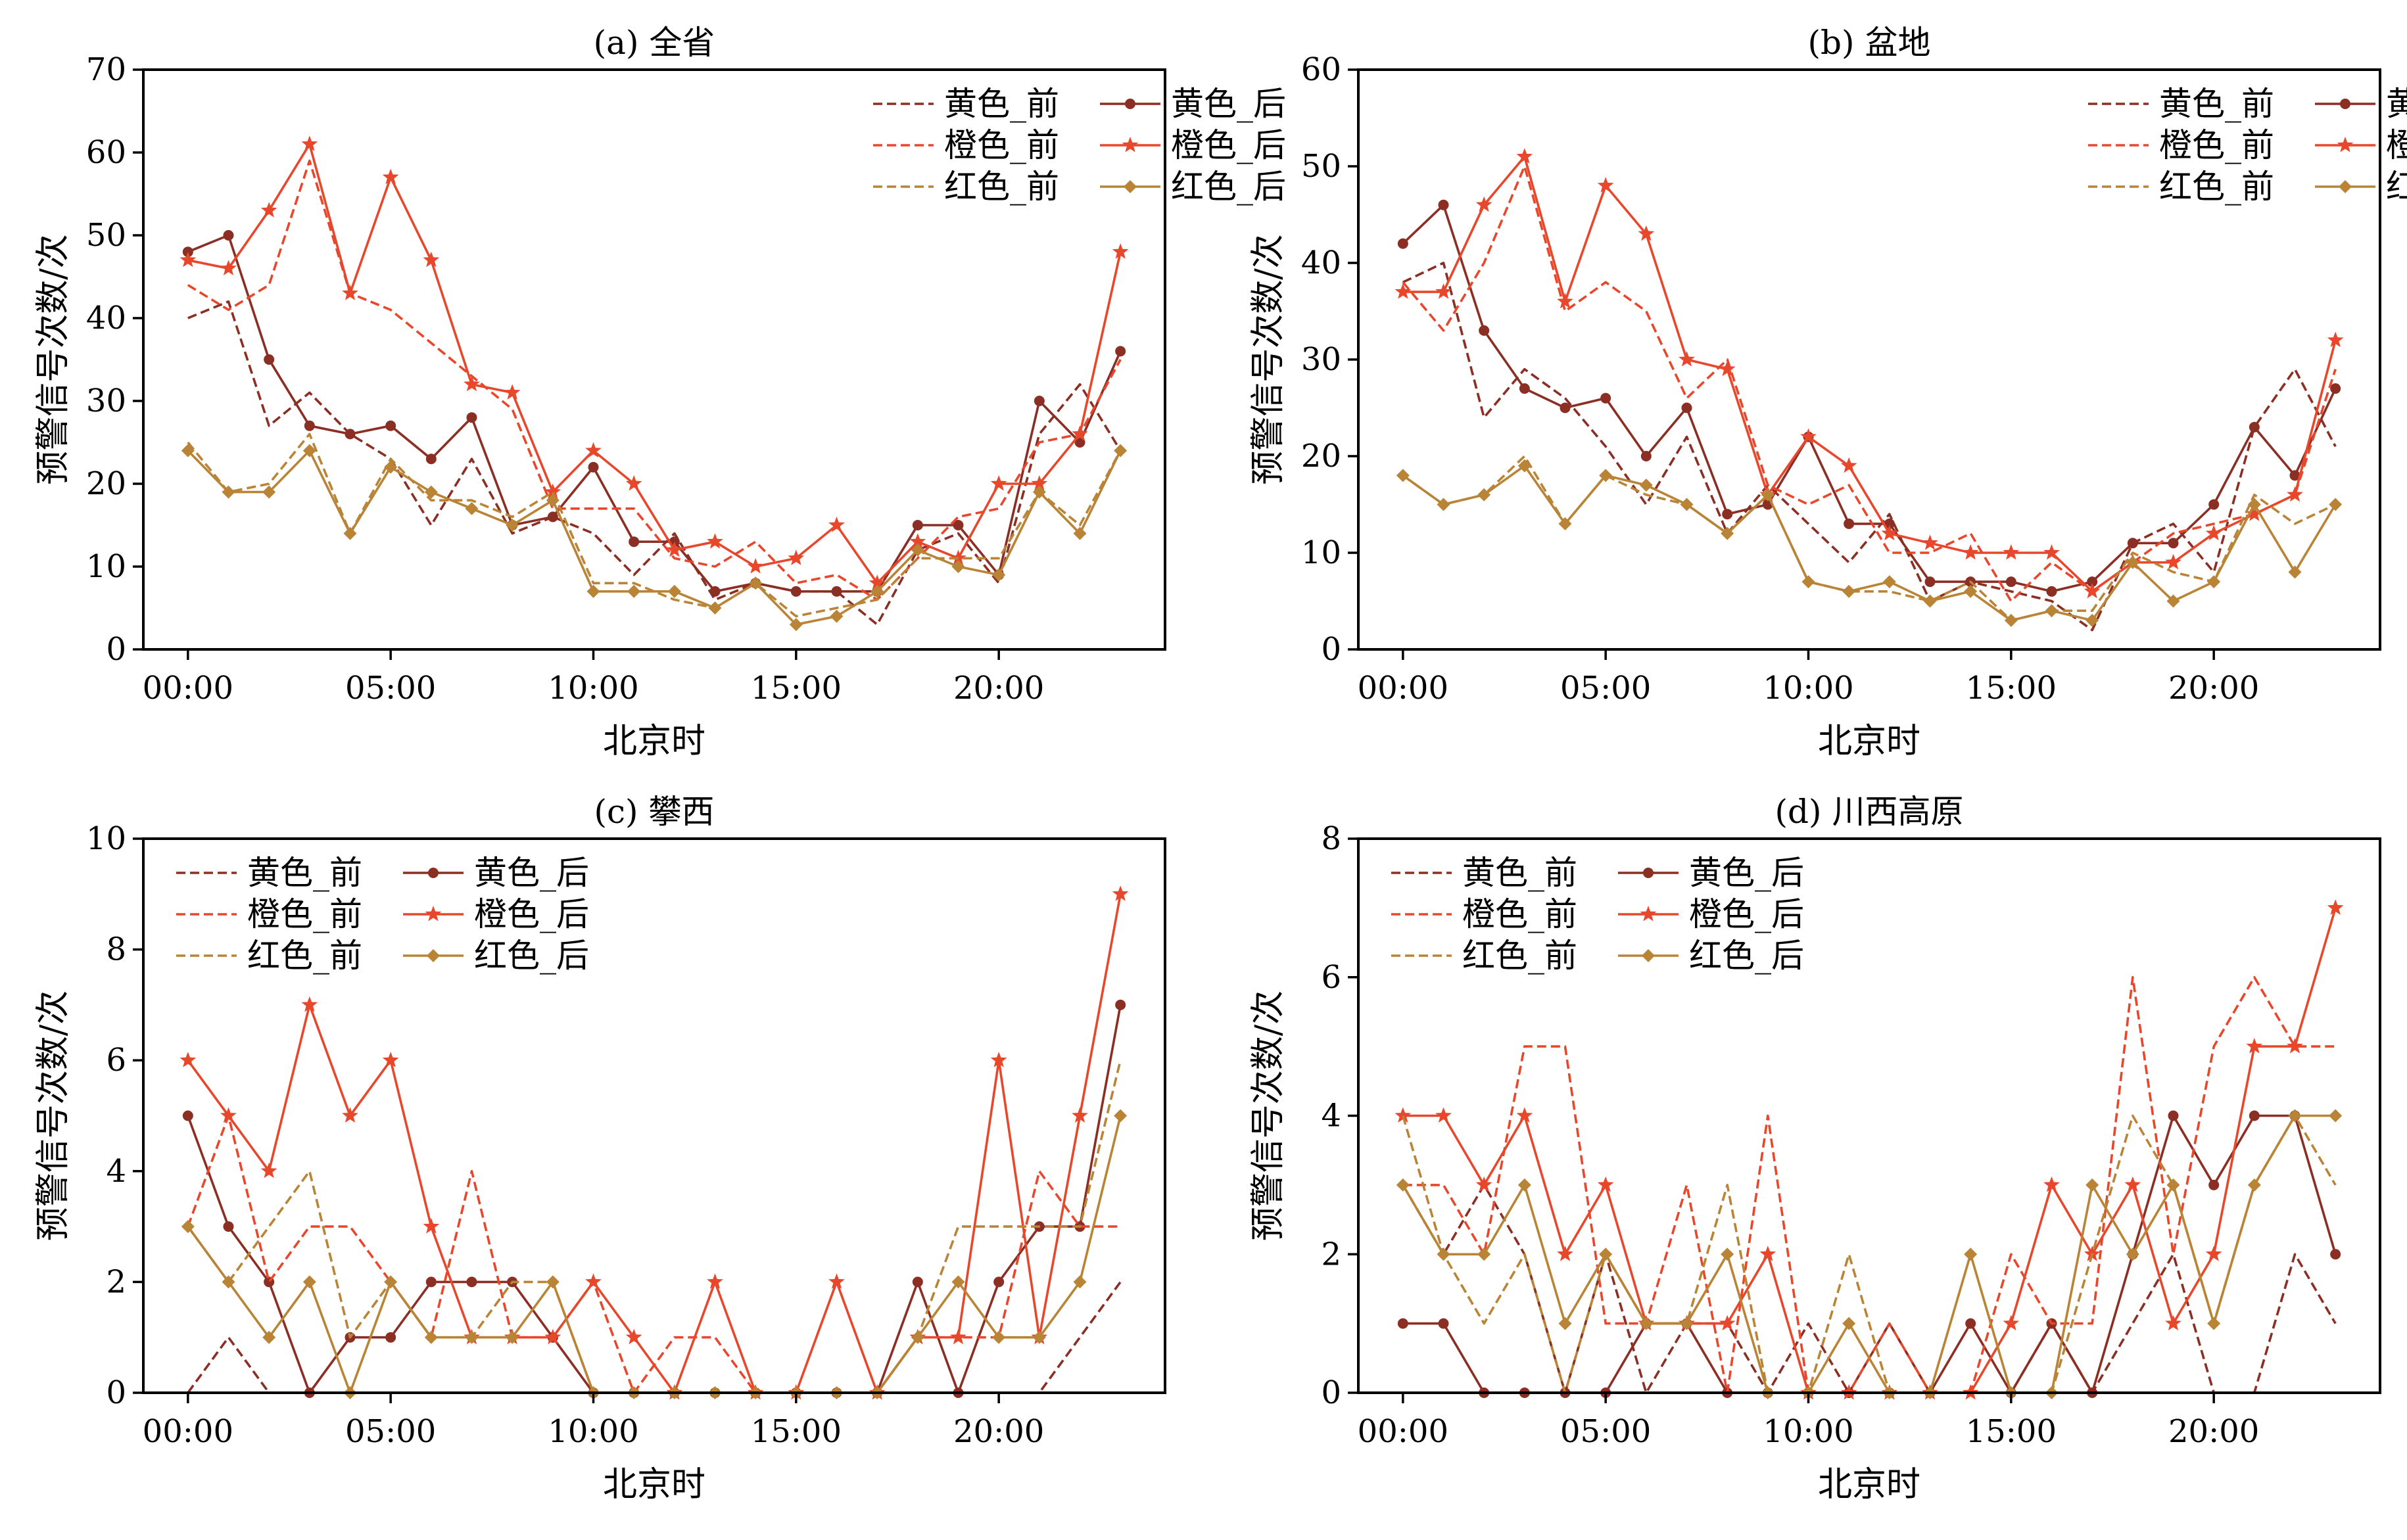  What do you see at coordinates (106, 318) in the screenshot?
I see `y-tick-label: 40` at bounding box center [106, 318].